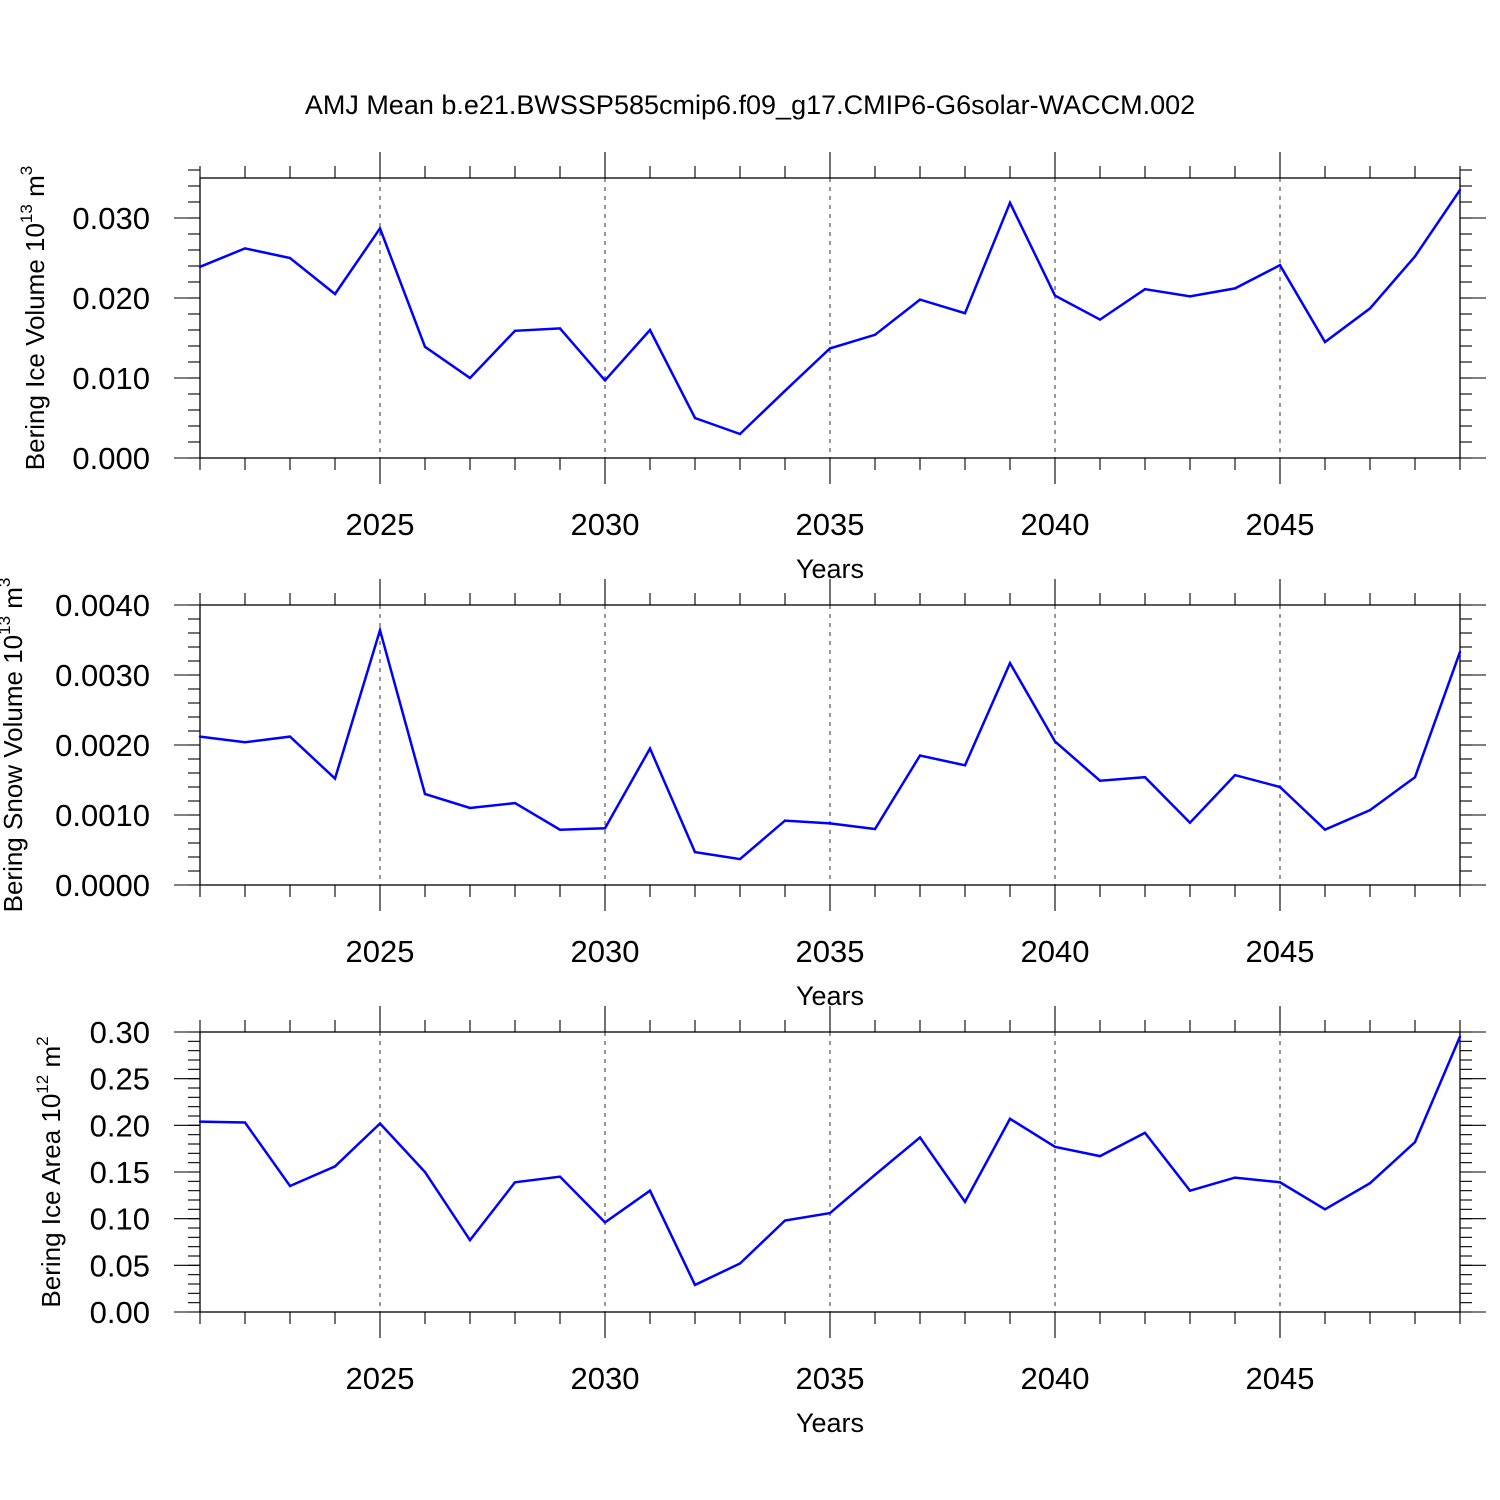 This screenshot has width=1500, height=1500. I want to click on y-tick-label: 0.15, so click(120, 1172).